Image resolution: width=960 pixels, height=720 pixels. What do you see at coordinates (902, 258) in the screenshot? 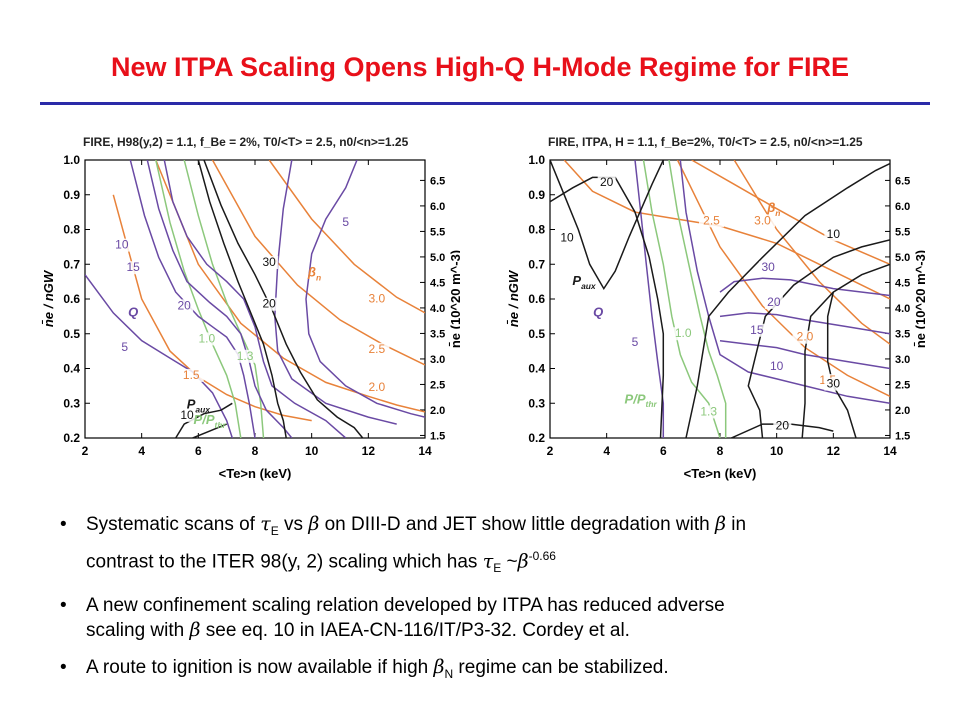
I see `right-chart-y2-tick-label: 5.0` at bounding box center [902, 258].